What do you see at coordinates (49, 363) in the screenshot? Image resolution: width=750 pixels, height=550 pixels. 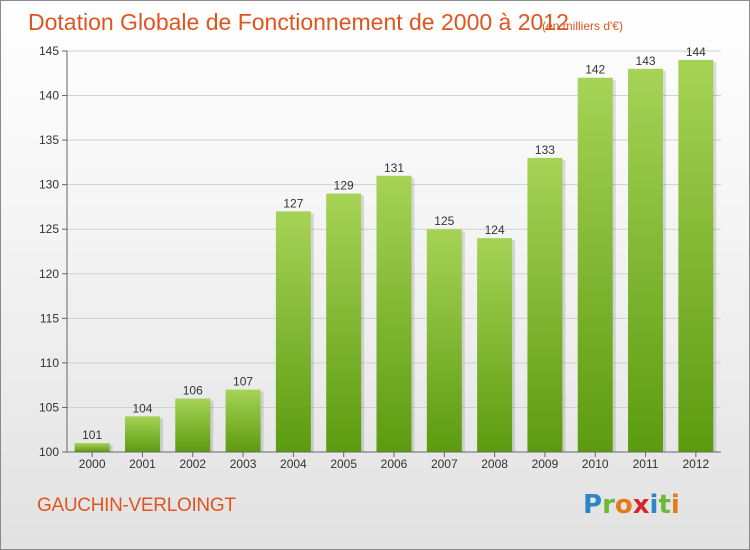 I see `y-tick-label: 110` at bounding box center [49, 363].